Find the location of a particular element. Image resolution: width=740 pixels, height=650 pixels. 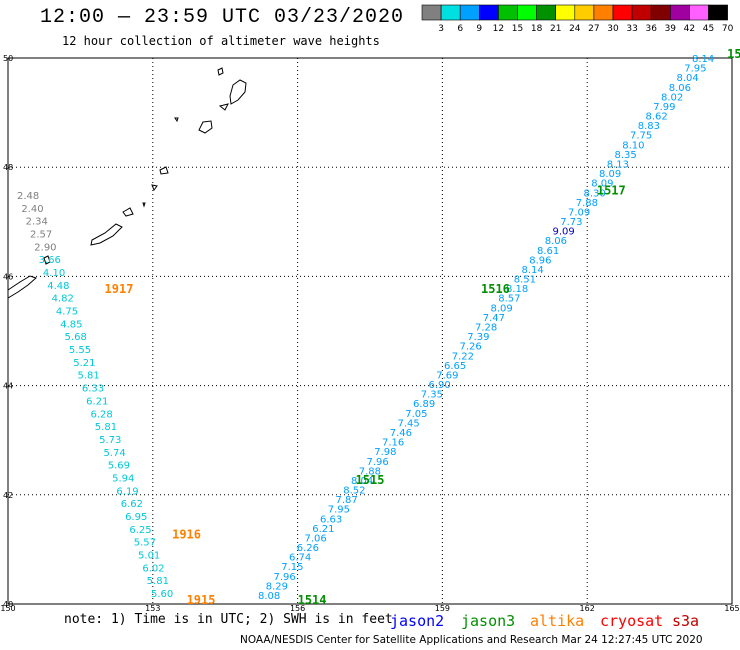

wave-height-label: 6.28 is located at coordinates (101, 414).